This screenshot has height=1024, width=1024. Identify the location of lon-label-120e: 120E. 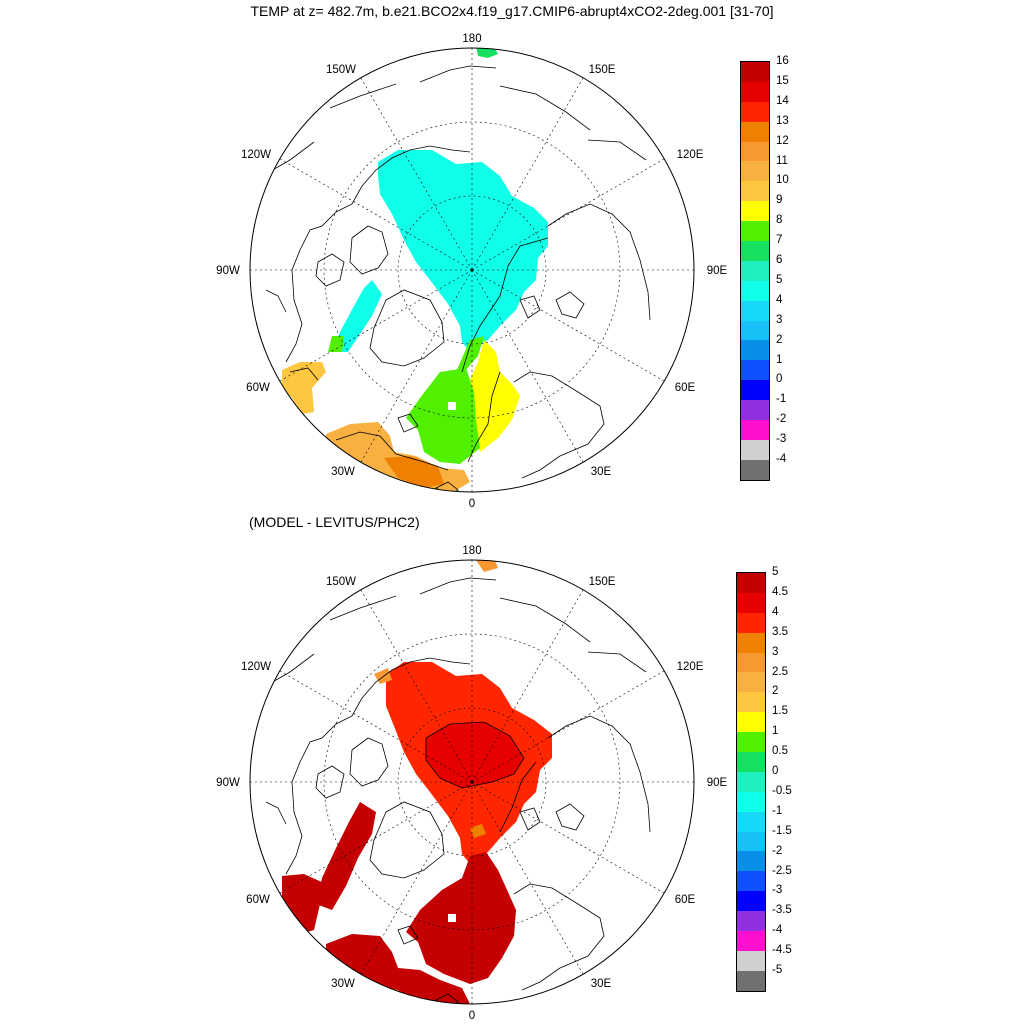
(690, 155).